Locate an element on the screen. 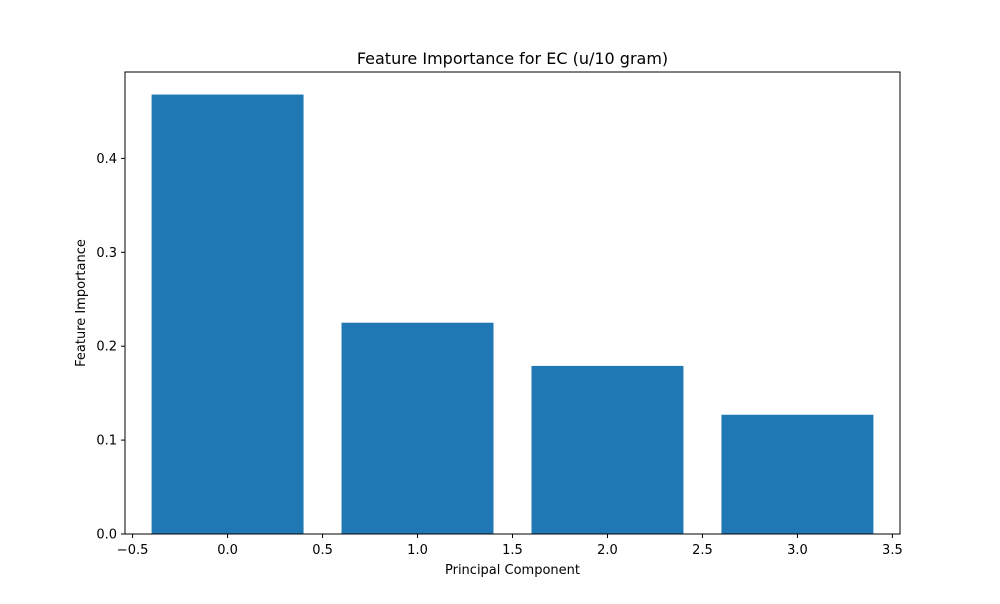 This screenshot has width=1000, height=604. x-tick-label: 1.5 is located at coordinates (512, 550).